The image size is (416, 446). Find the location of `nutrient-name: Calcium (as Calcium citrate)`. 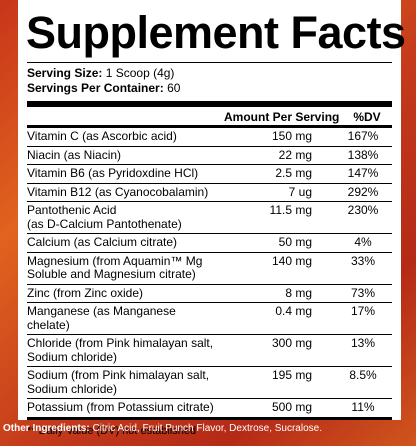

nutrient-name: Calcium (as Calcium citrate) is located at coordinates (102, 242).